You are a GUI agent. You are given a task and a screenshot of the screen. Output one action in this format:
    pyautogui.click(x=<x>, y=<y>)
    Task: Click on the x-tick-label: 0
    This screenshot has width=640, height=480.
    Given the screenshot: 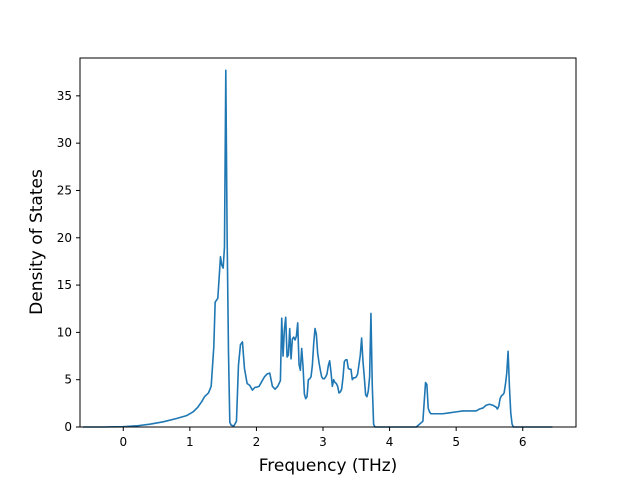 What is the action you would take?
    pyautogui.click(x=123, y=442)
    